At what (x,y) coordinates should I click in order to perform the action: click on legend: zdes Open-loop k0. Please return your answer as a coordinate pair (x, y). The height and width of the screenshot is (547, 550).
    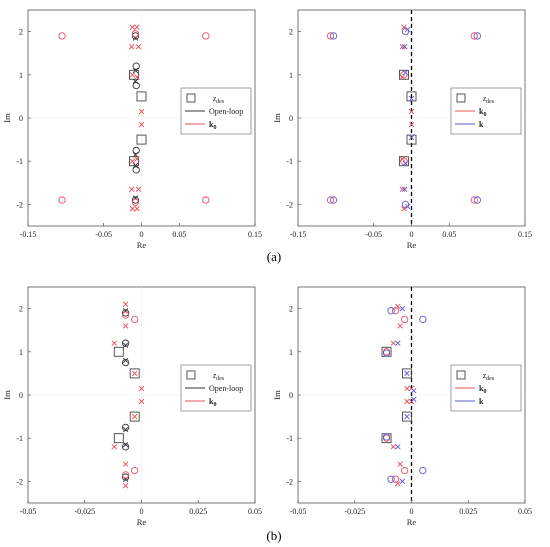
    Looking at the image, I should click on (216, 111).